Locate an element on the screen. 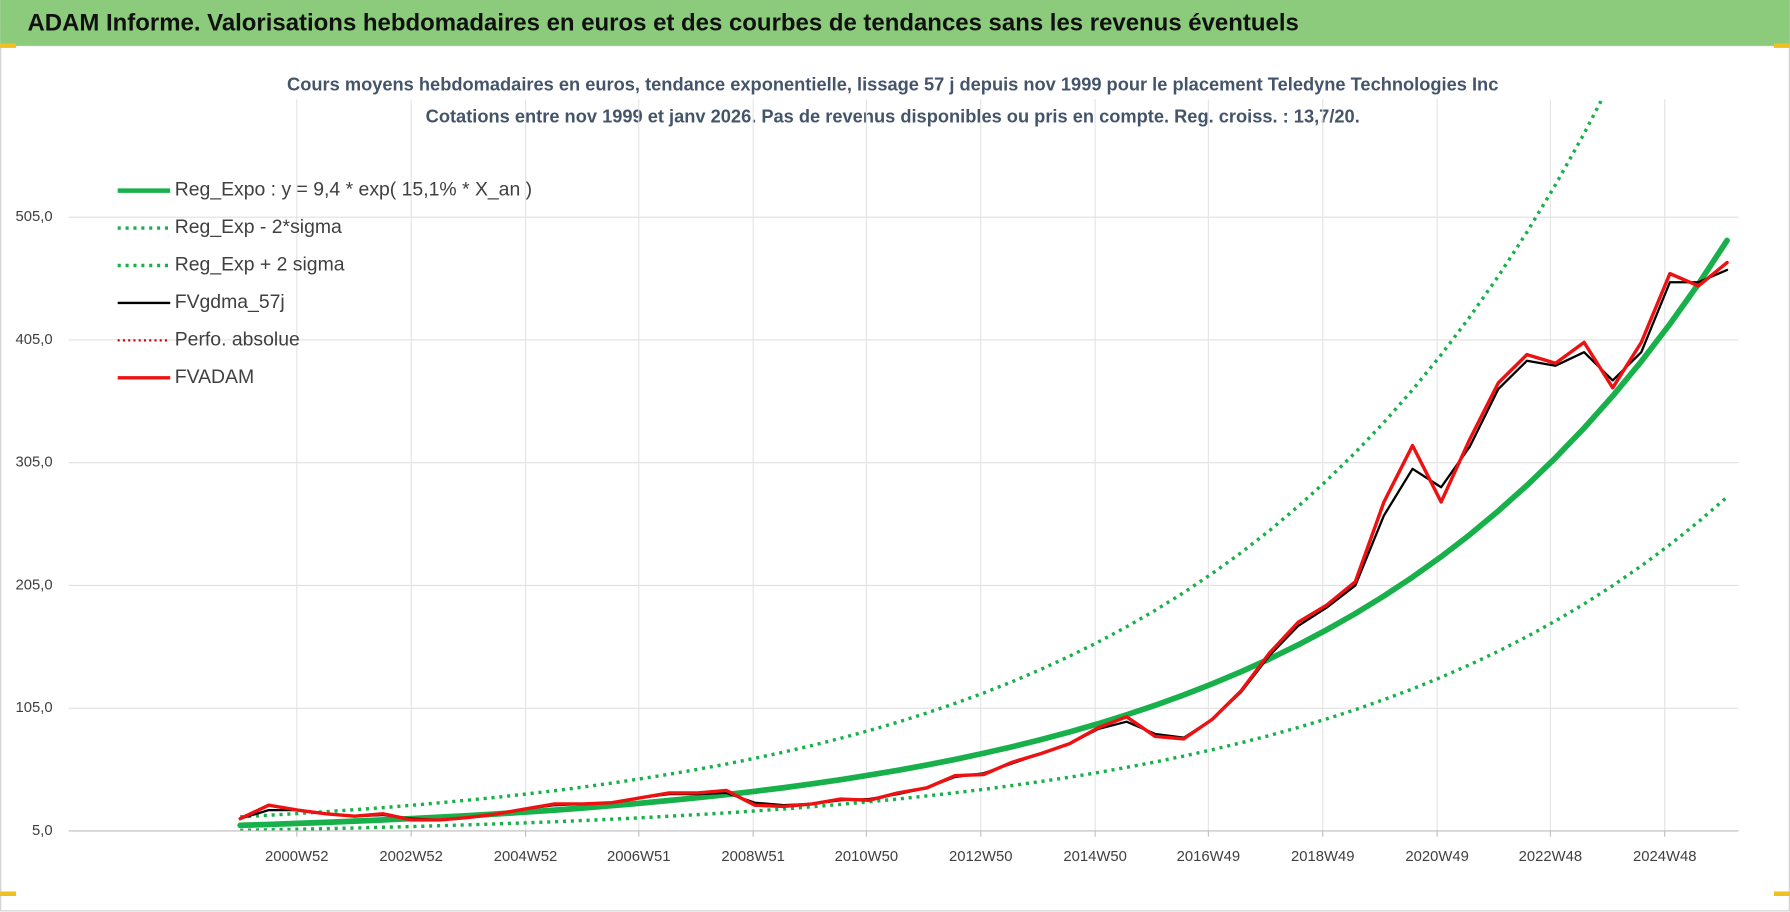 The height and width of the screenshot is (912, 1790). x-tick-label: 2002W52 is located at coordinates (410, 857).